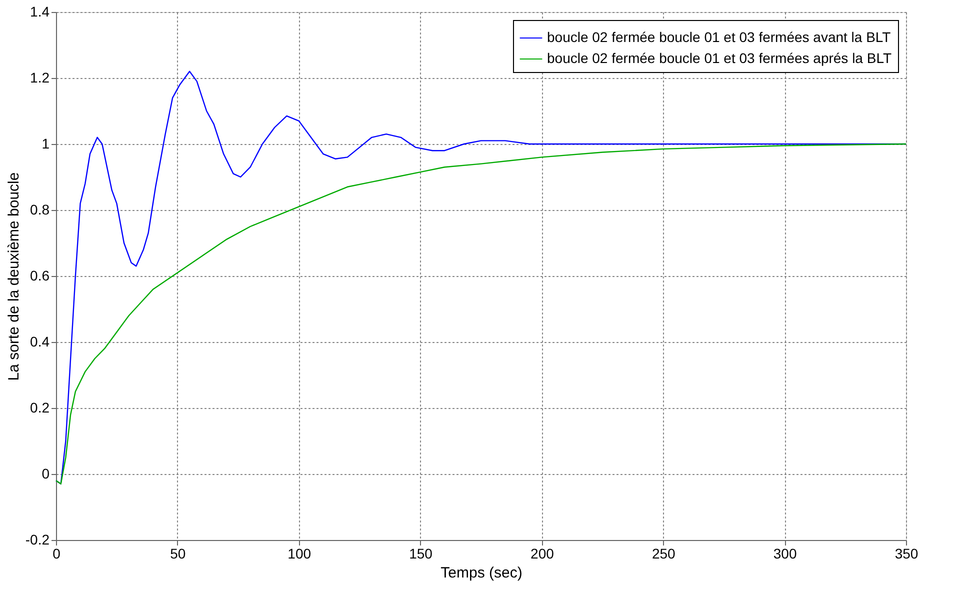 Image resolution: width=965 pixels, height=601 pixels. What do you see at coordinates (906, 554) in the screenshot?
I see `x-tick-label: 350` at bounding box center [906, 554].